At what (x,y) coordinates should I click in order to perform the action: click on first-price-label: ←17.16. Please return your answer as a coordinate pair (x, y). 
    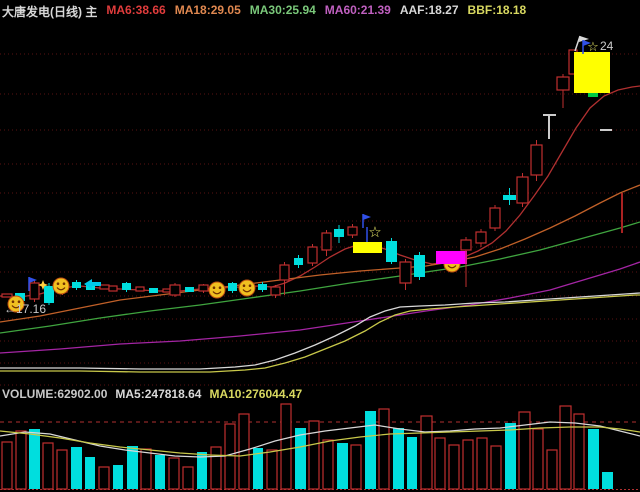
    Looking at the image, I should click on (25, 309).